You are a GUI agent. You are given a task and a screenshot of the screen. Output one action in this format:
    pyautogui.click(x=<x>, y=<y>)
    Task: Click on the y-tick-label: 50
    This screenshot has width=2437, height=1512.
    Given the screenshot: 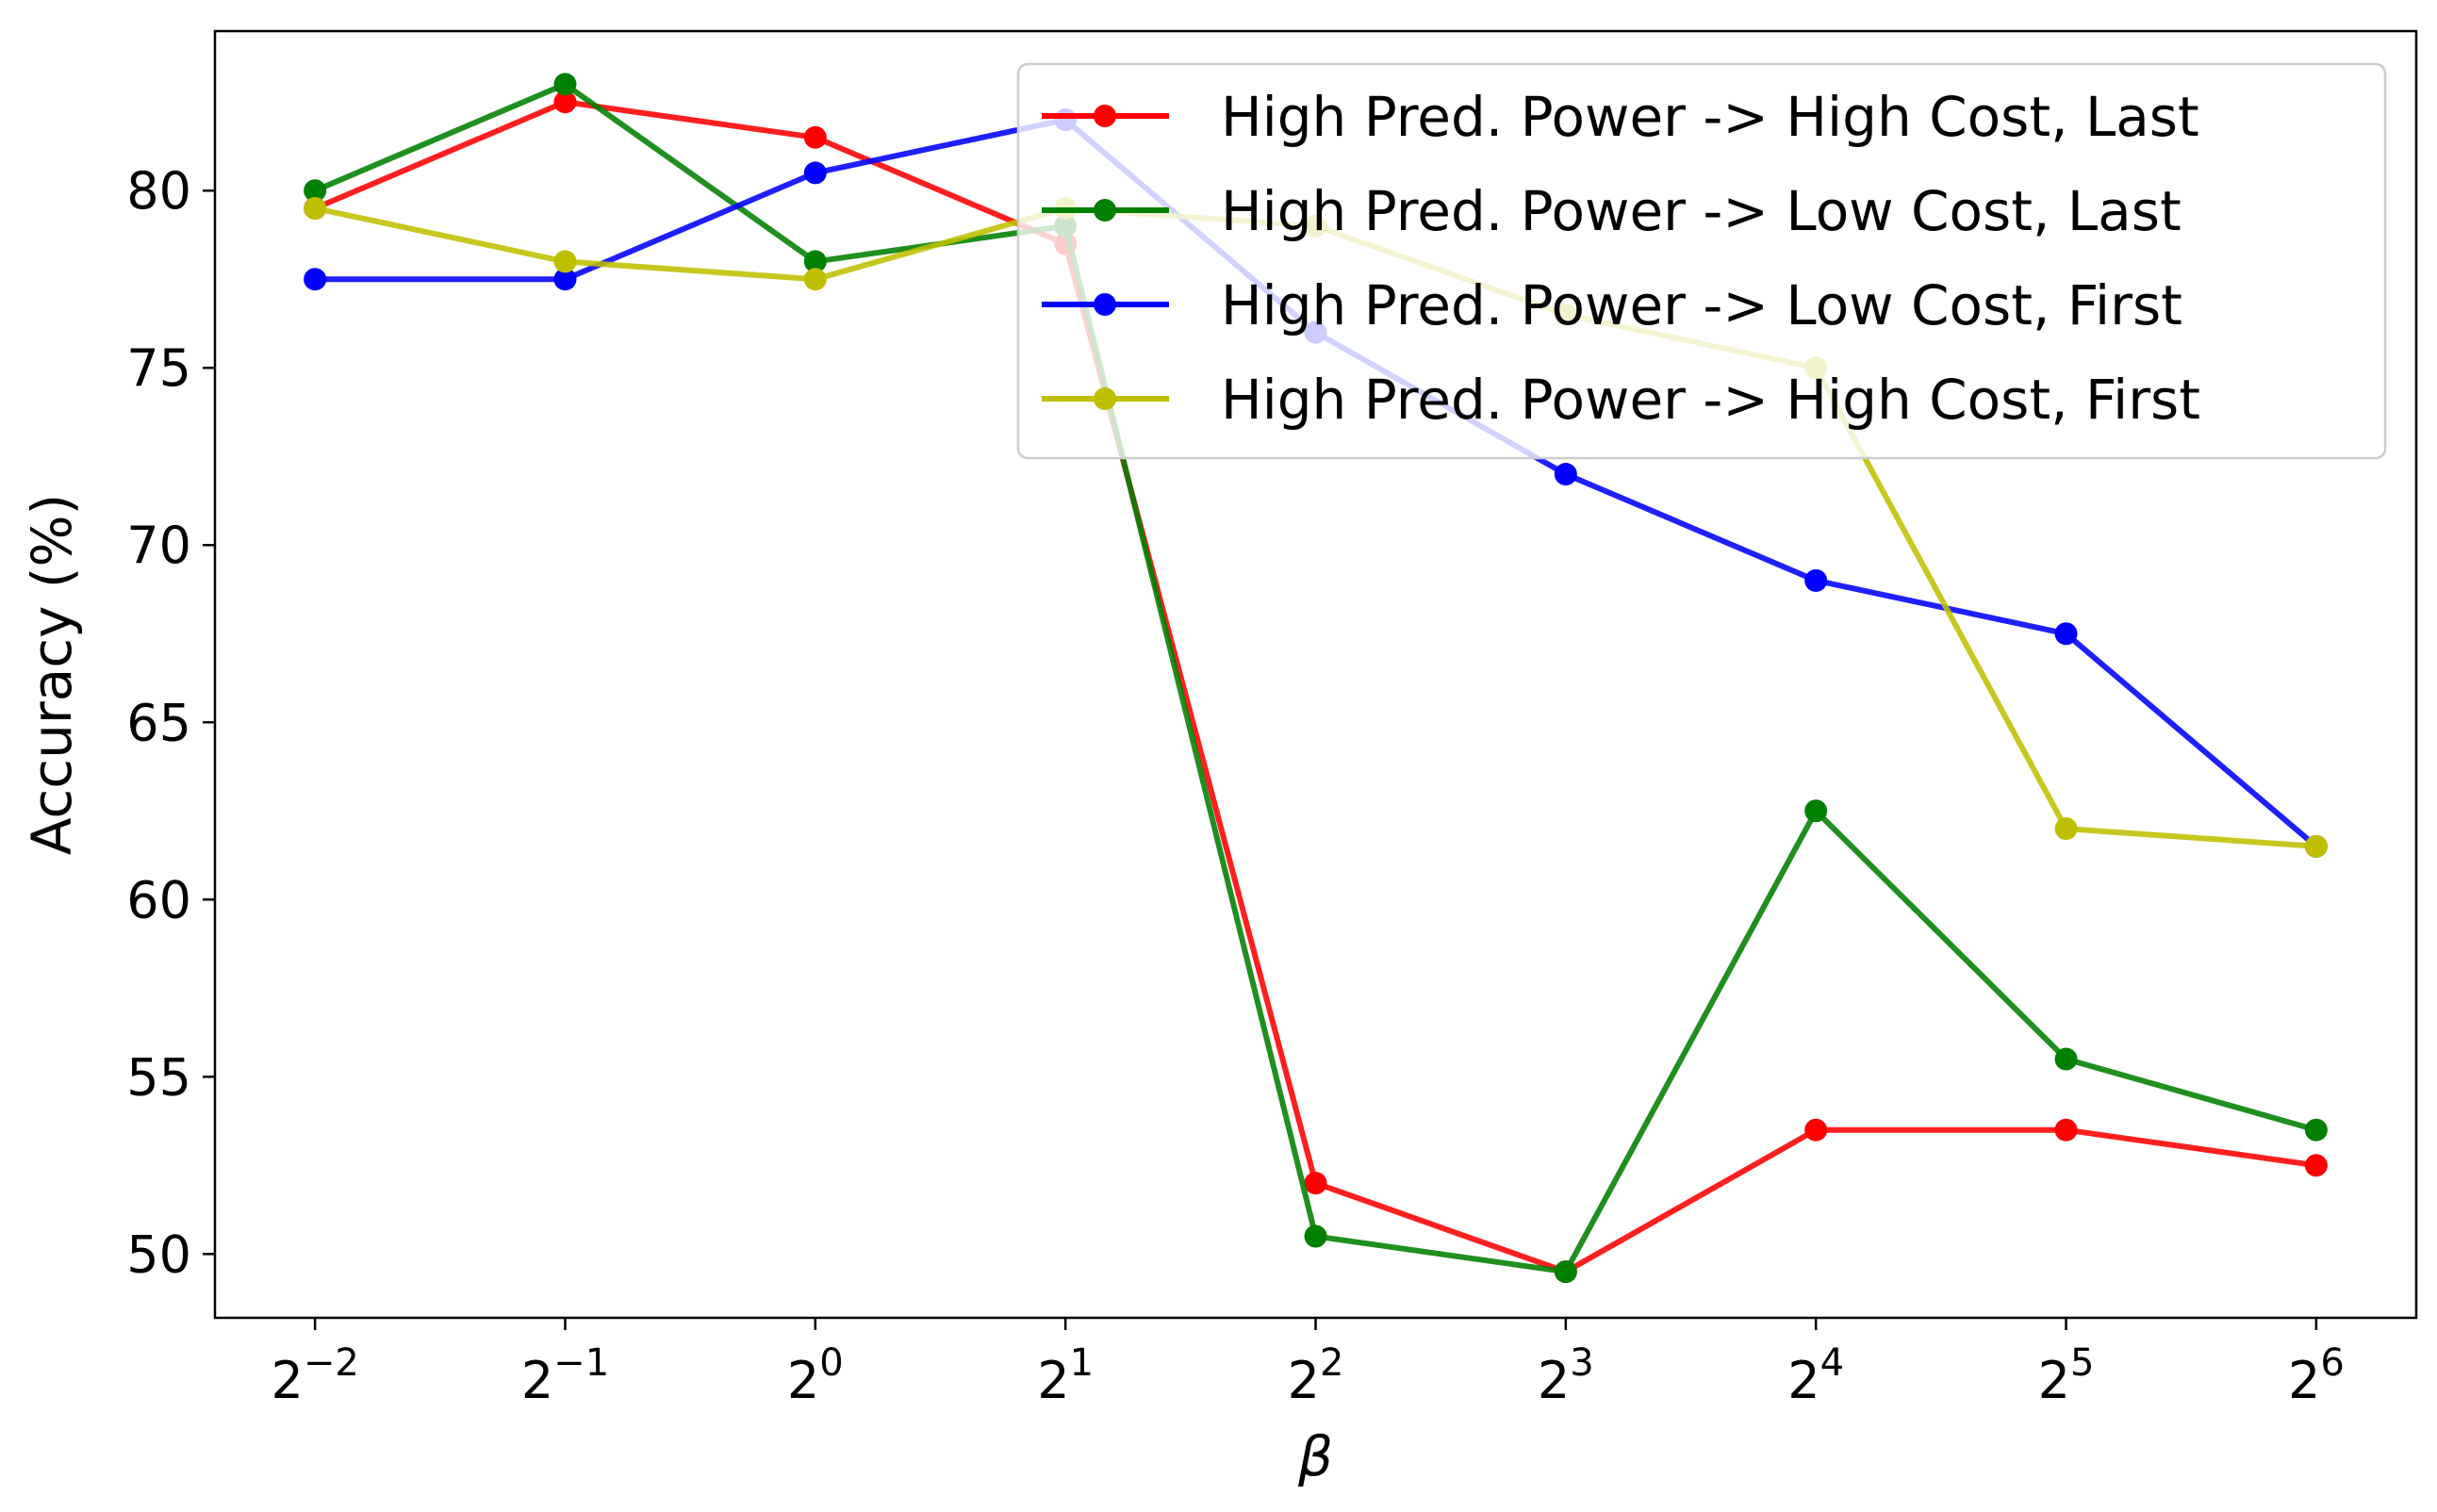 What is the action you would take?
    pyautogui.click(x=158, y=1254)
    